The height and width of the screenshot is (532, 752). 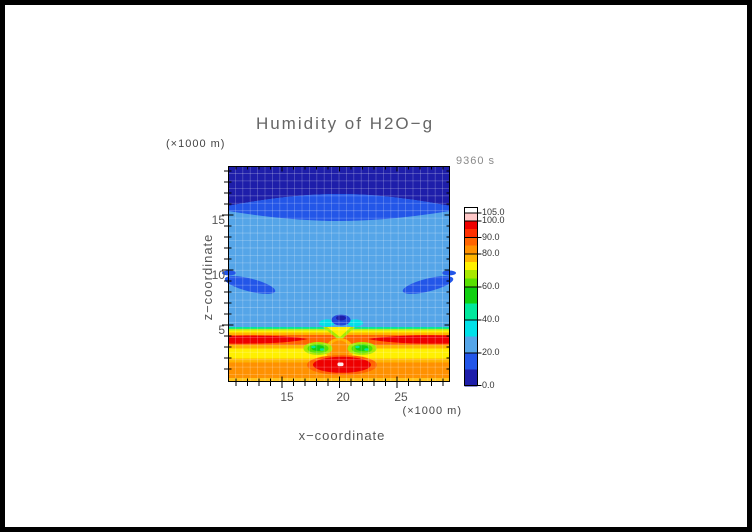 I want to click on field-green-pocket-left, so click(x=318, y=348).